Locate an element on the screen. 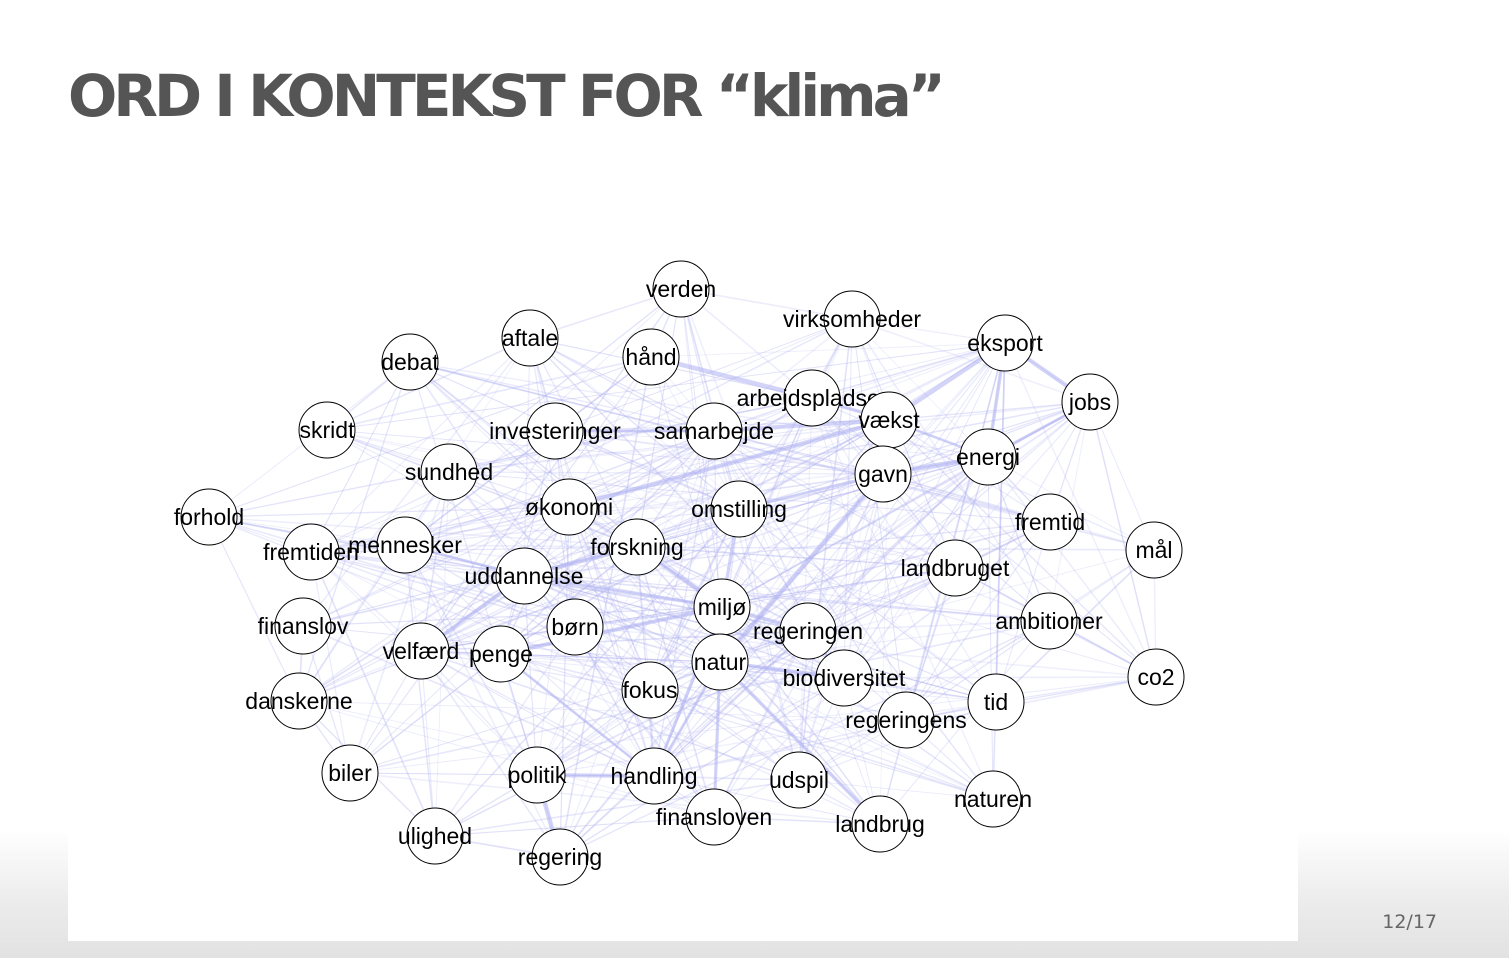 Image resolution: width=1509 pixels, height=958 pixels. node-regeringen: regeringen is located at coordinates (808, 631).